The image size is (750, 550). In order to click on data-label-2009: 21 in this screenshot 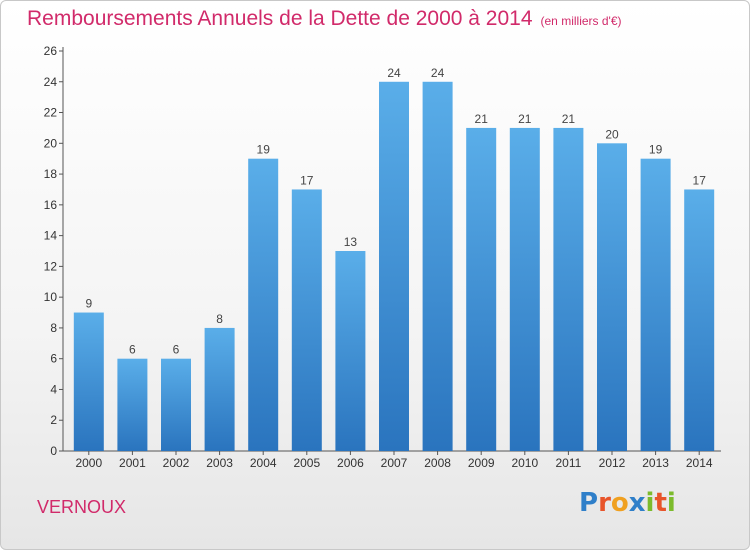, I will do `click(482, 119)`.